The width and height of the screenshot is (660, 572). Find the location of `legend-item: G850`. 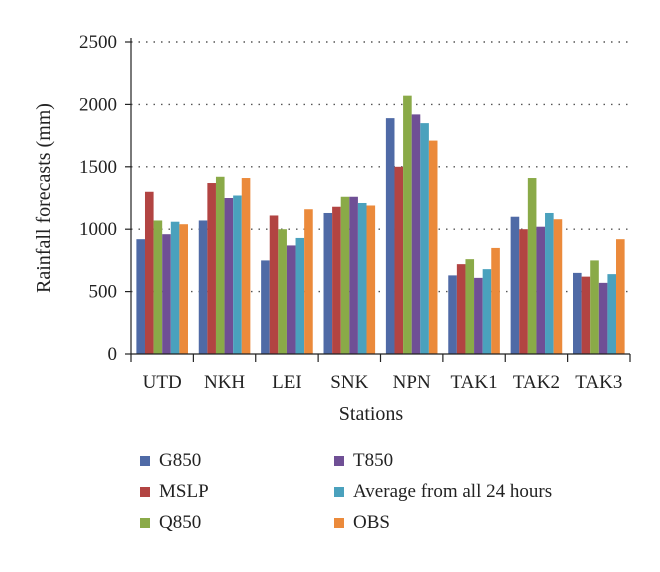

legend-item: G850 is located at coordinates (170, 460).